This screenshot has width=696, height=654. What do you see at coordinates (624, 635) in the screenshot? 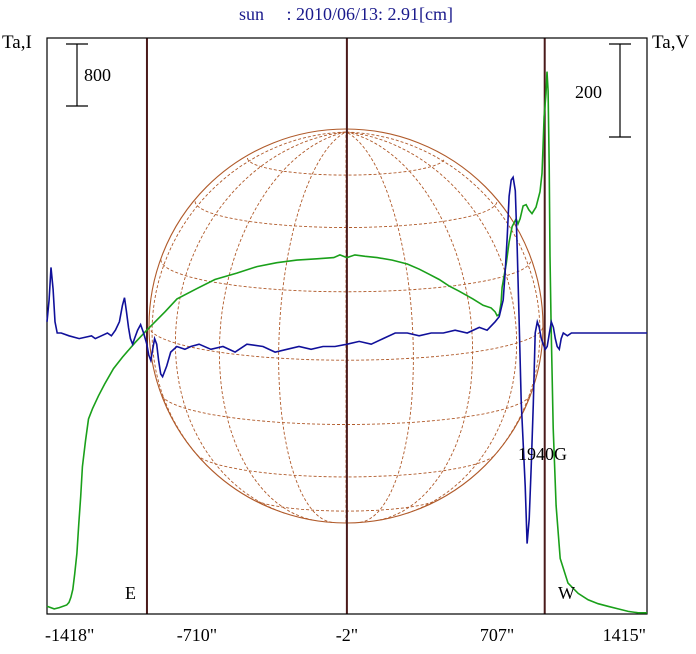
I see `x-tick-label: 1415"` at bounding box center [624, 635].